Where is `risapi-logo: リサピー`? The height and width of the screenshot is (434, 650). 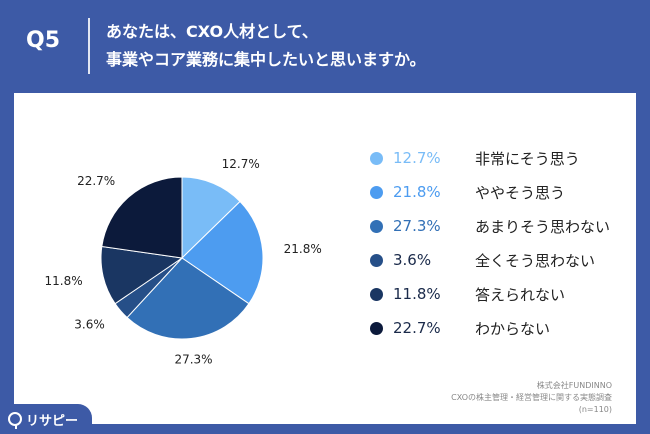 risapi-logo: リサピー is located at coordinates (46, 419).